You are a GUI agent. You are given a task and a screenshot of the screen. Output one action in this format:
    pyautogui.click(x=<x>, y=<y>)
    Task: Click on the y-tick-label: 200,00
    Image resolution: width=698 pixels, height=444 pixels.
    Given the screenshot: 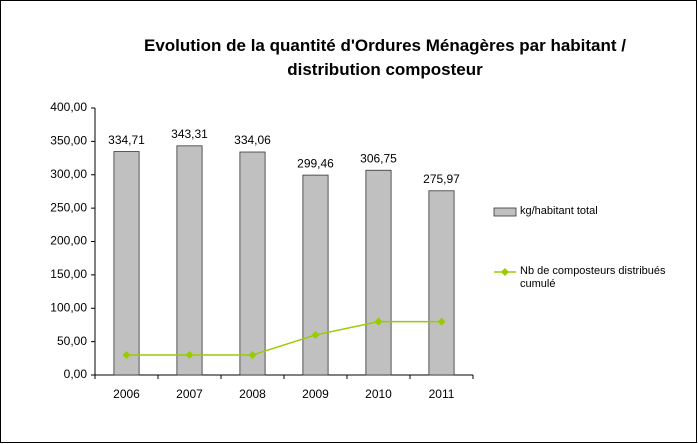 What is the action you would take?
    pyautogui.click(x=68, y=241)
    